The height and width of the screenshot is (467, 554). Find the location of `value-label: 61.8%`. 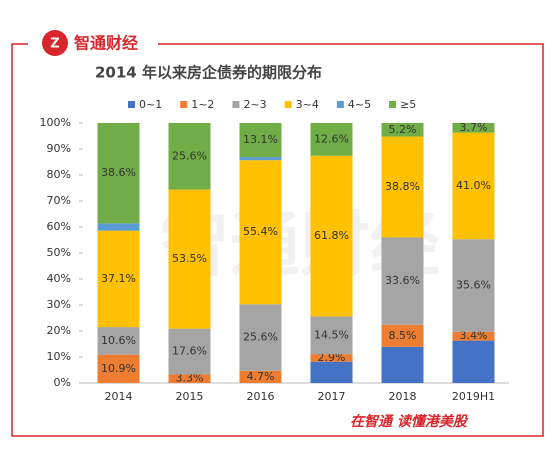

value-label: 61.8% is located at coordinates (331, 235).